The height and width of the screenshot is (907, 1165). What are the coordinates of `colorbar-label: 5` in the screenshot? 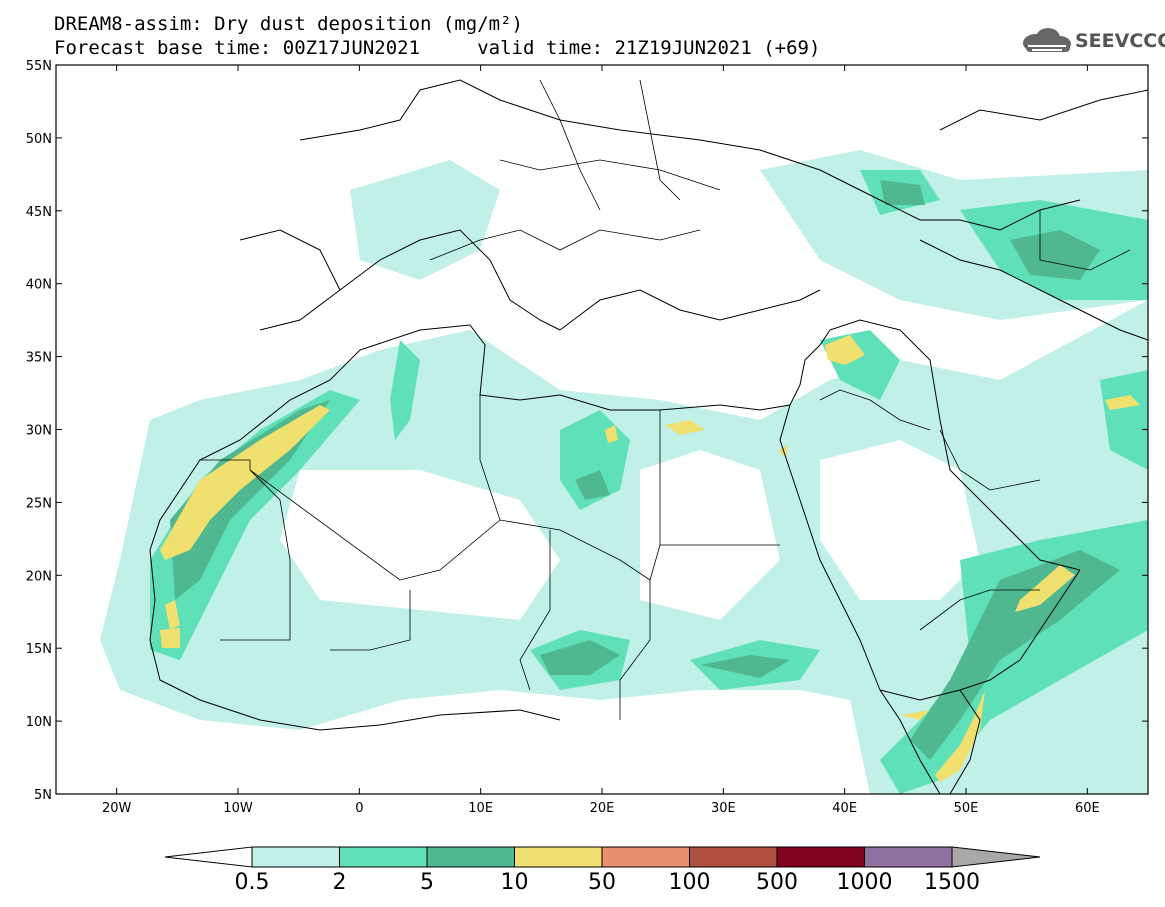 It's located at (427, 882).